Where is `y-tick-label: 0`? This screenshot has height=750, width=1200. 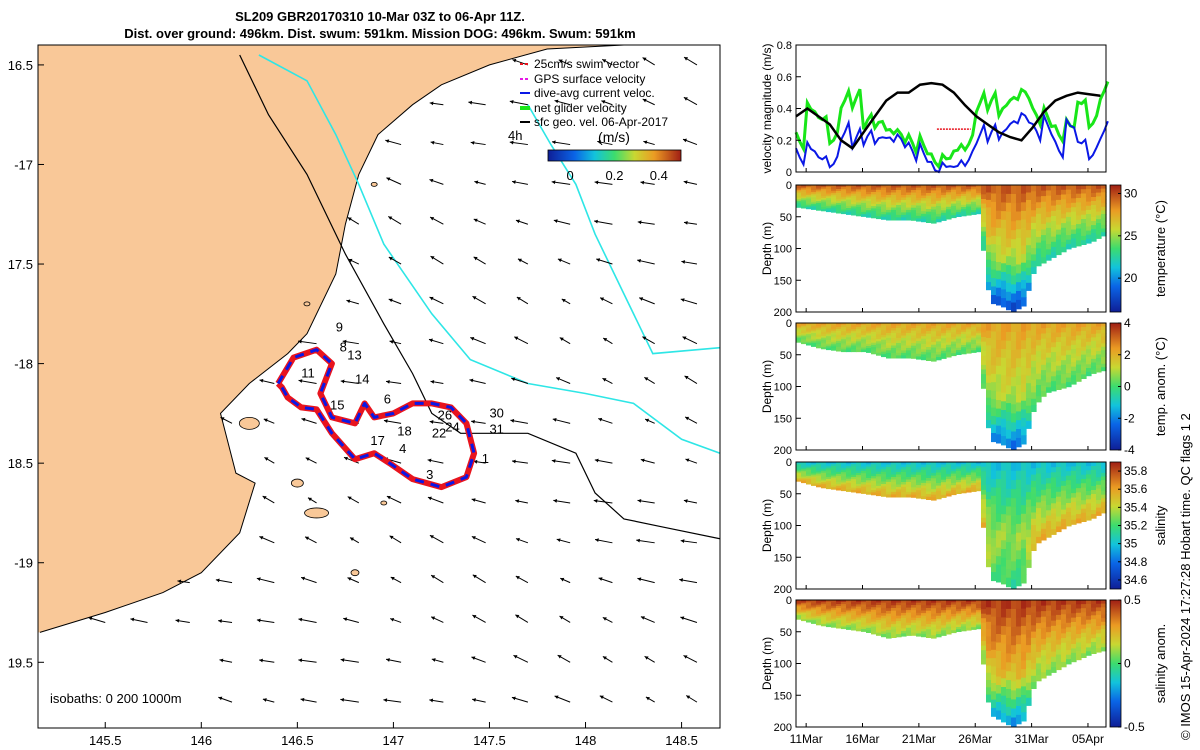
y-tick-label: 0 is located at coordinates (789, 173).